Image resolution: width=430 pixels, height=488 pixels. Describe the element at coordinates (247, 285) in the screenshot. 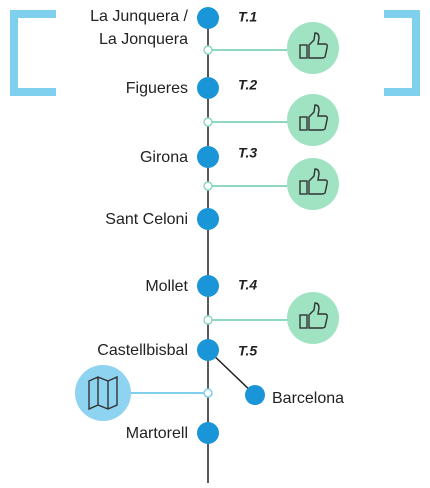

I see `section-label: T.4` at that location.